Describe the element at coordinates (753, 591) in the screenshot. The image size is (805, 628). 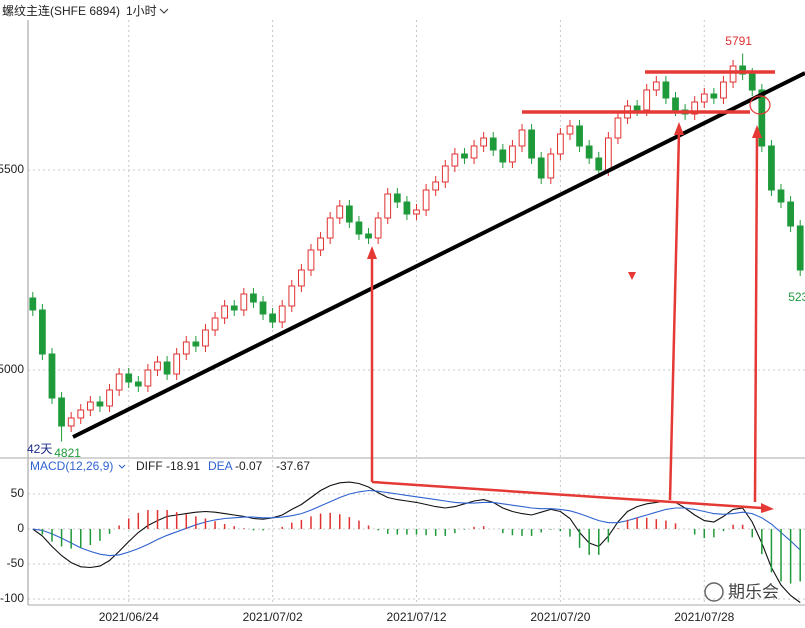
I see `watermark-text: 期乐会` at that location.